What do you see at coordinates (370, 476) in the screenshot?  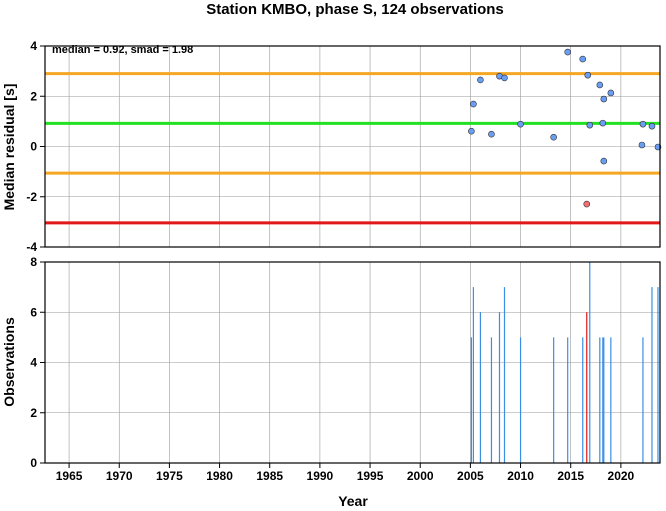 I see `x-tick-label: 1995` at bounding box center [370, 476].